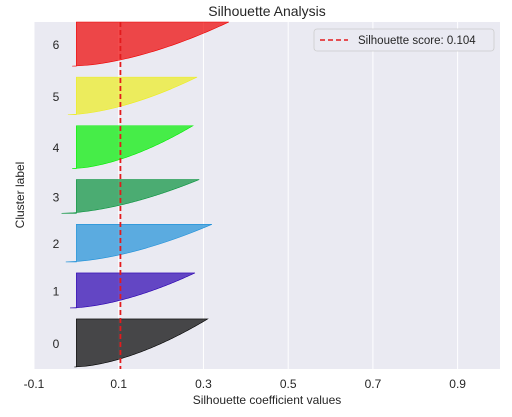 This screenshot has width=512, height=417. I want to click on cluster-labels: 0 1 2 3 4 5 6, so click(56, 194).